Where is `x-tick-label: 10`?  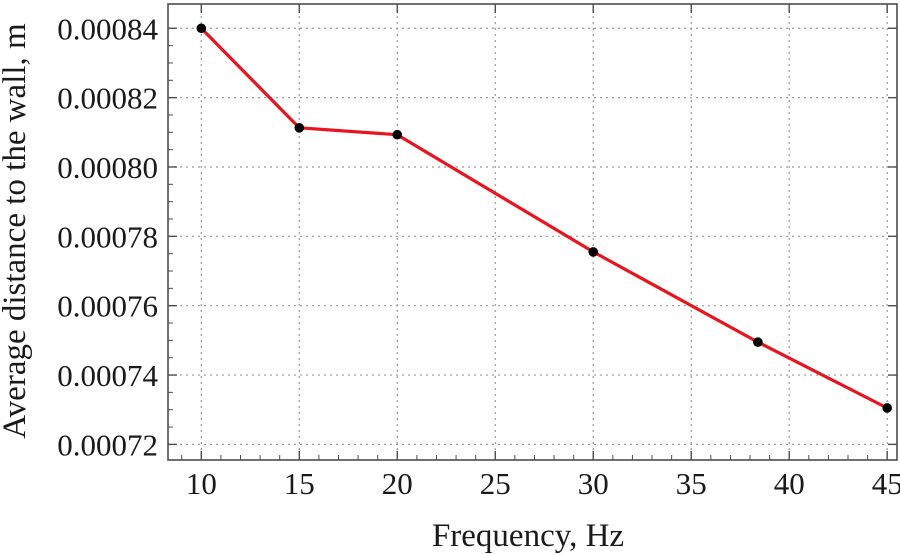 x-tick-label: 10 is located at coordinates (201, 483).